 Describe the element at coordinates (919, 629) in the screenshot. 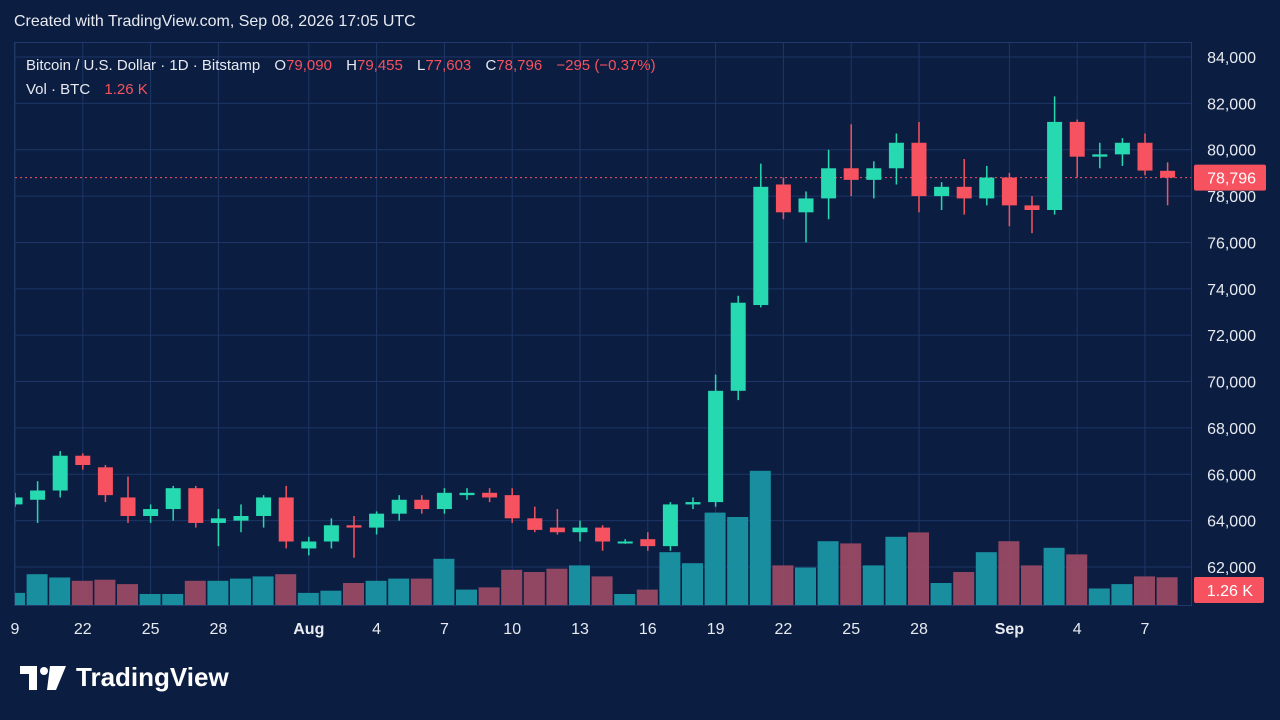

I see `time-tick-label: 28` at that location.